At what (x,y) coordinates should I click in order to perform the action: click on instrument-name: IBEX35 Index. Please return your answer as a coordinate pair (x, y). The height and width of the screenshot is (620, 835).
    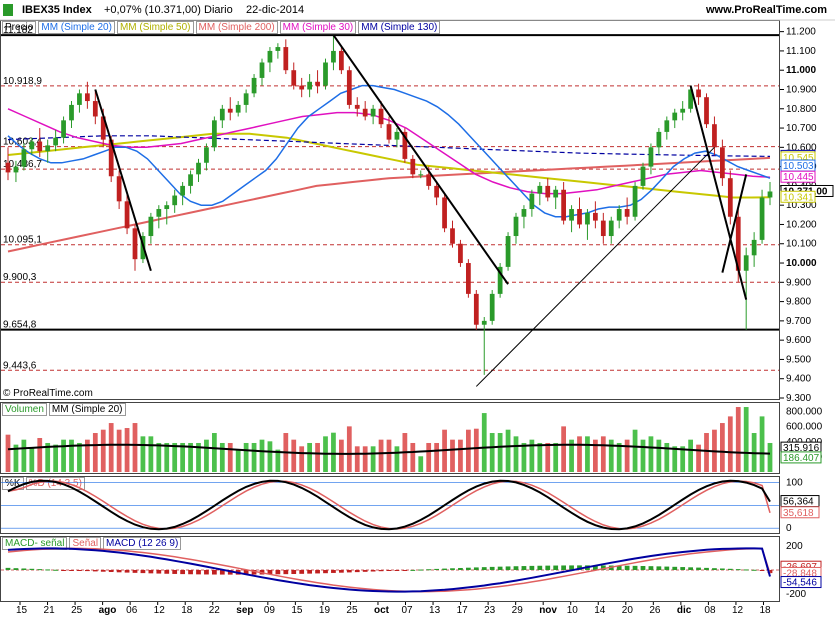
    Looking at the image, I should click on (57, 10).